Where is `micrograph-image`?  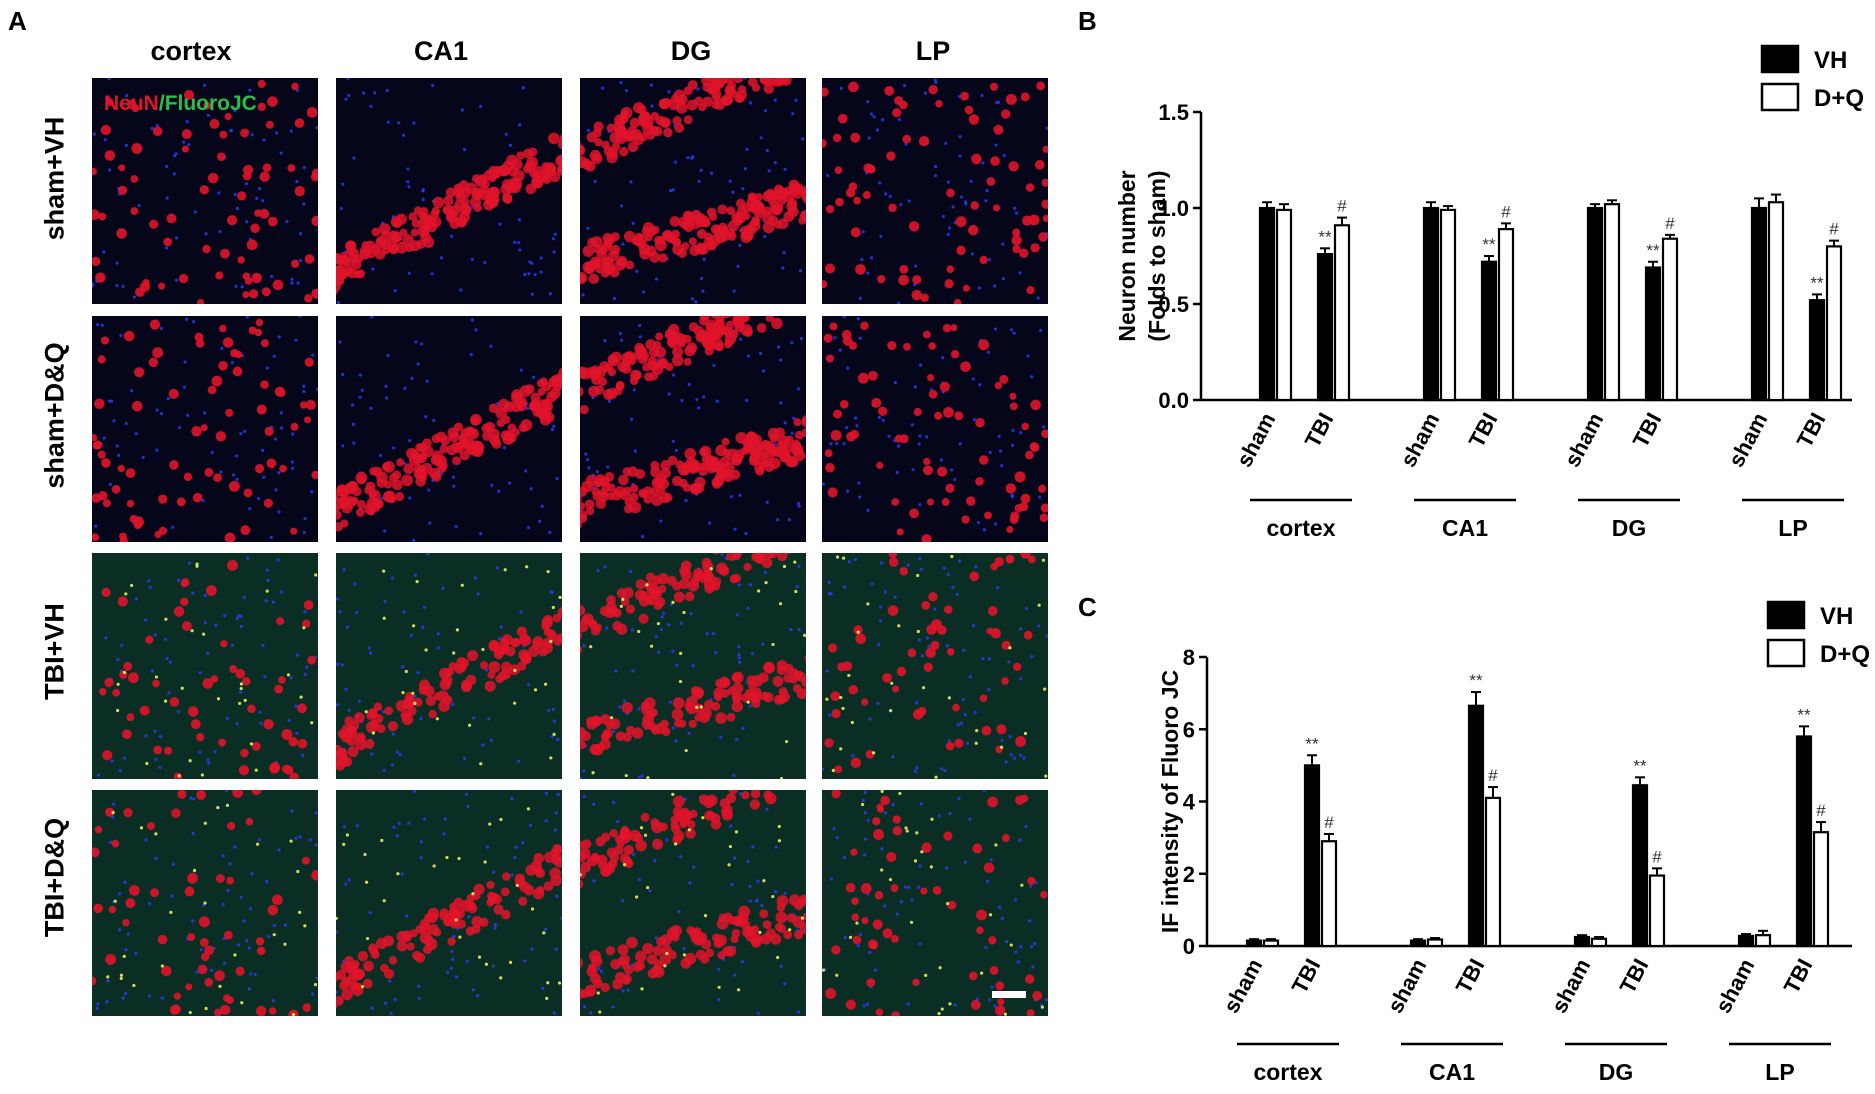
micrograph-image is located at coordinates (449, 903).